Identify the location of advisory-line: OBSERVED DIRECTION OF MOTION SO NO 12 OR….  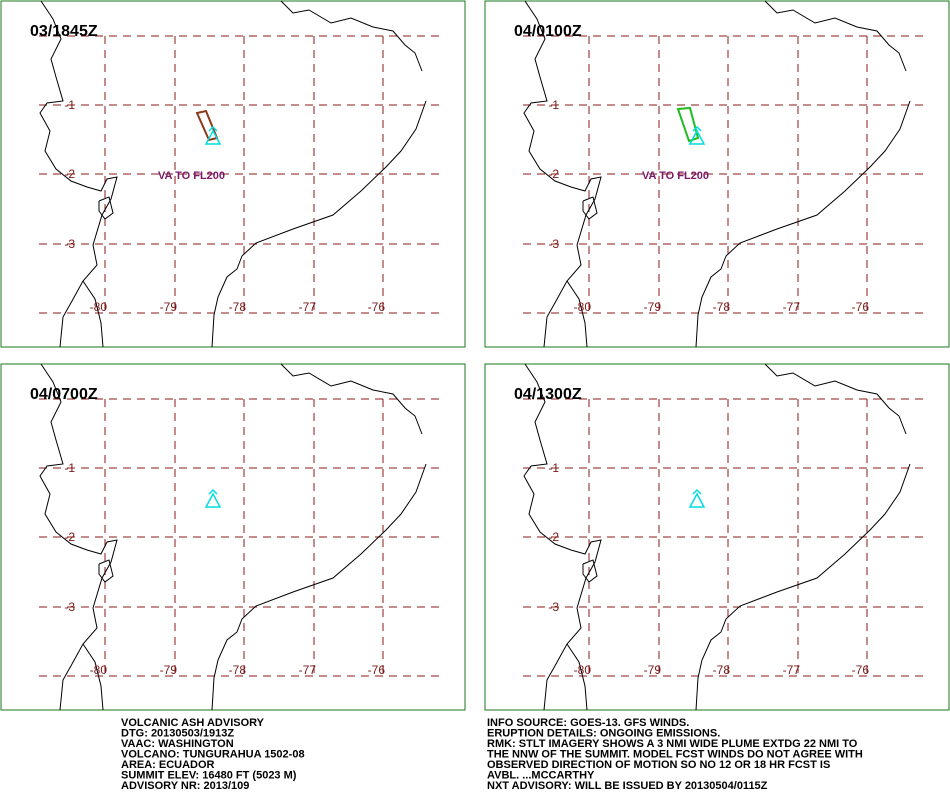
(658, 765).